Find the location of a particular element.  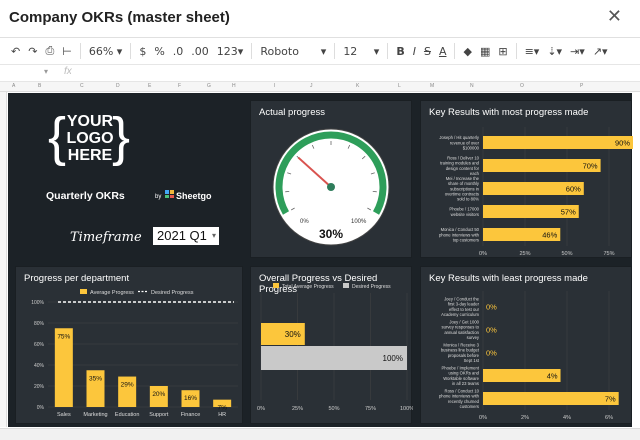

paint-format-icon: ⊢ is located at coordinates (67, 51).